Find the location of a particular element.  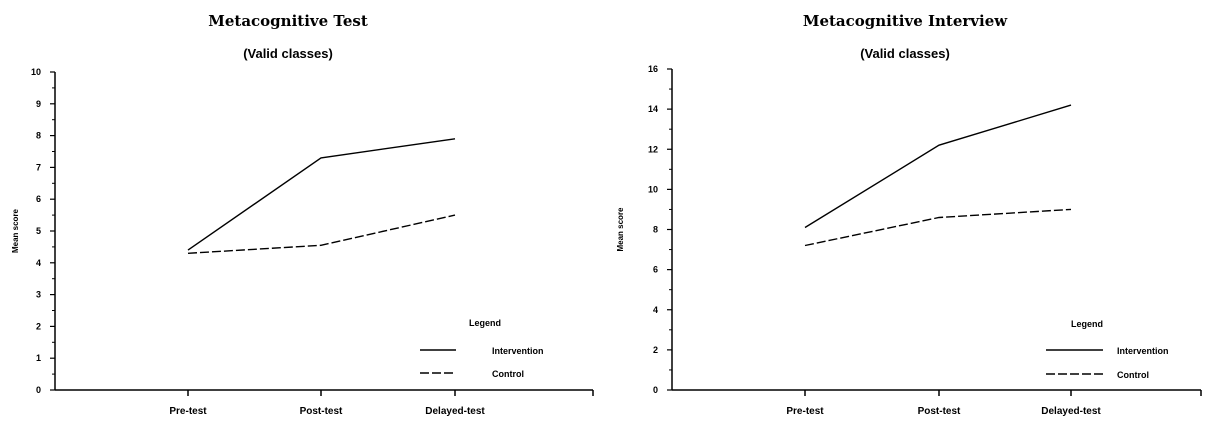

y-tick-label: 7 is located at coordinates (38, 167).